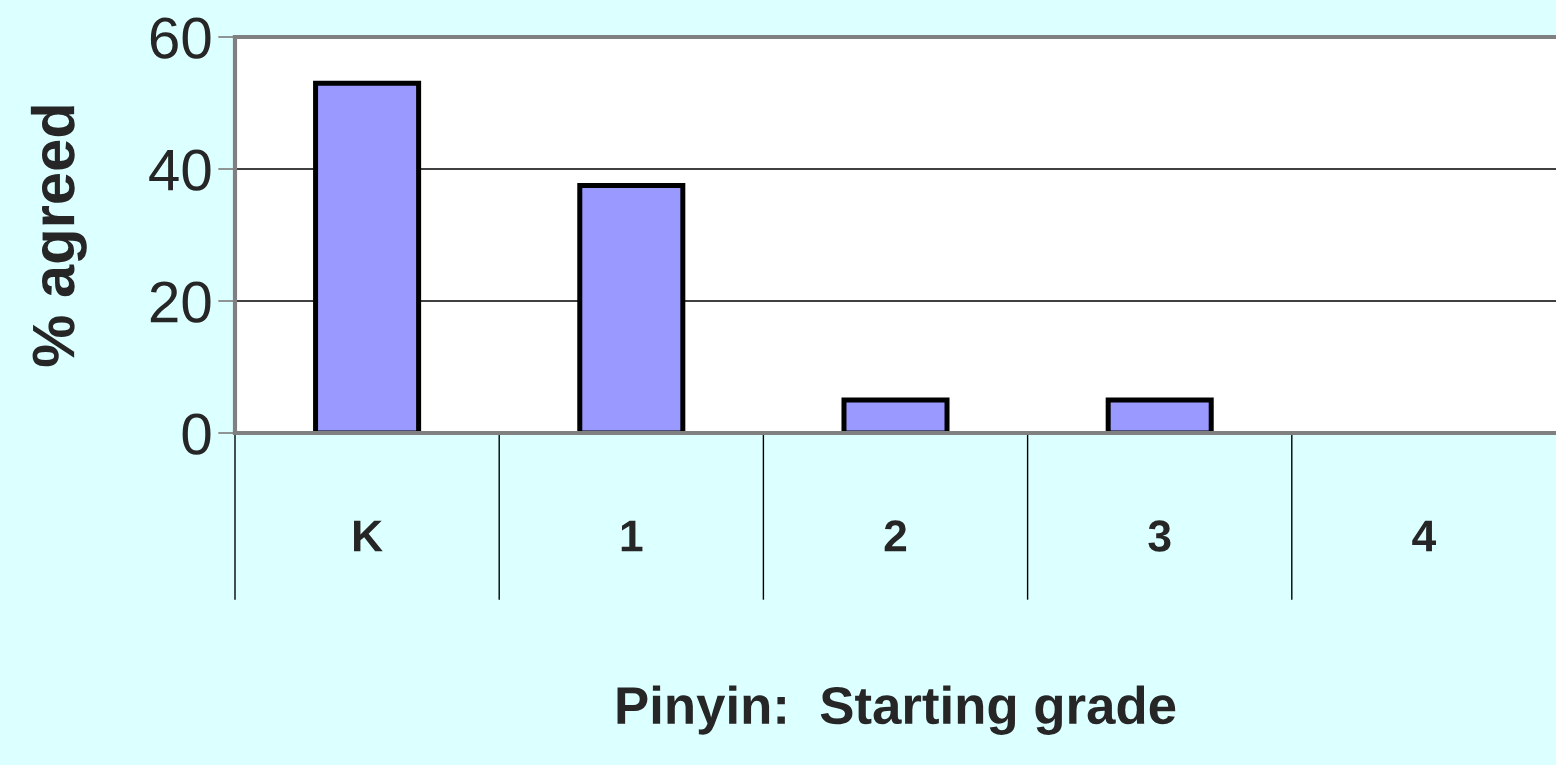 The width and height of the screenshot is (1556, 765). I want to click on y-tick-label: 60, so click(180, 38).